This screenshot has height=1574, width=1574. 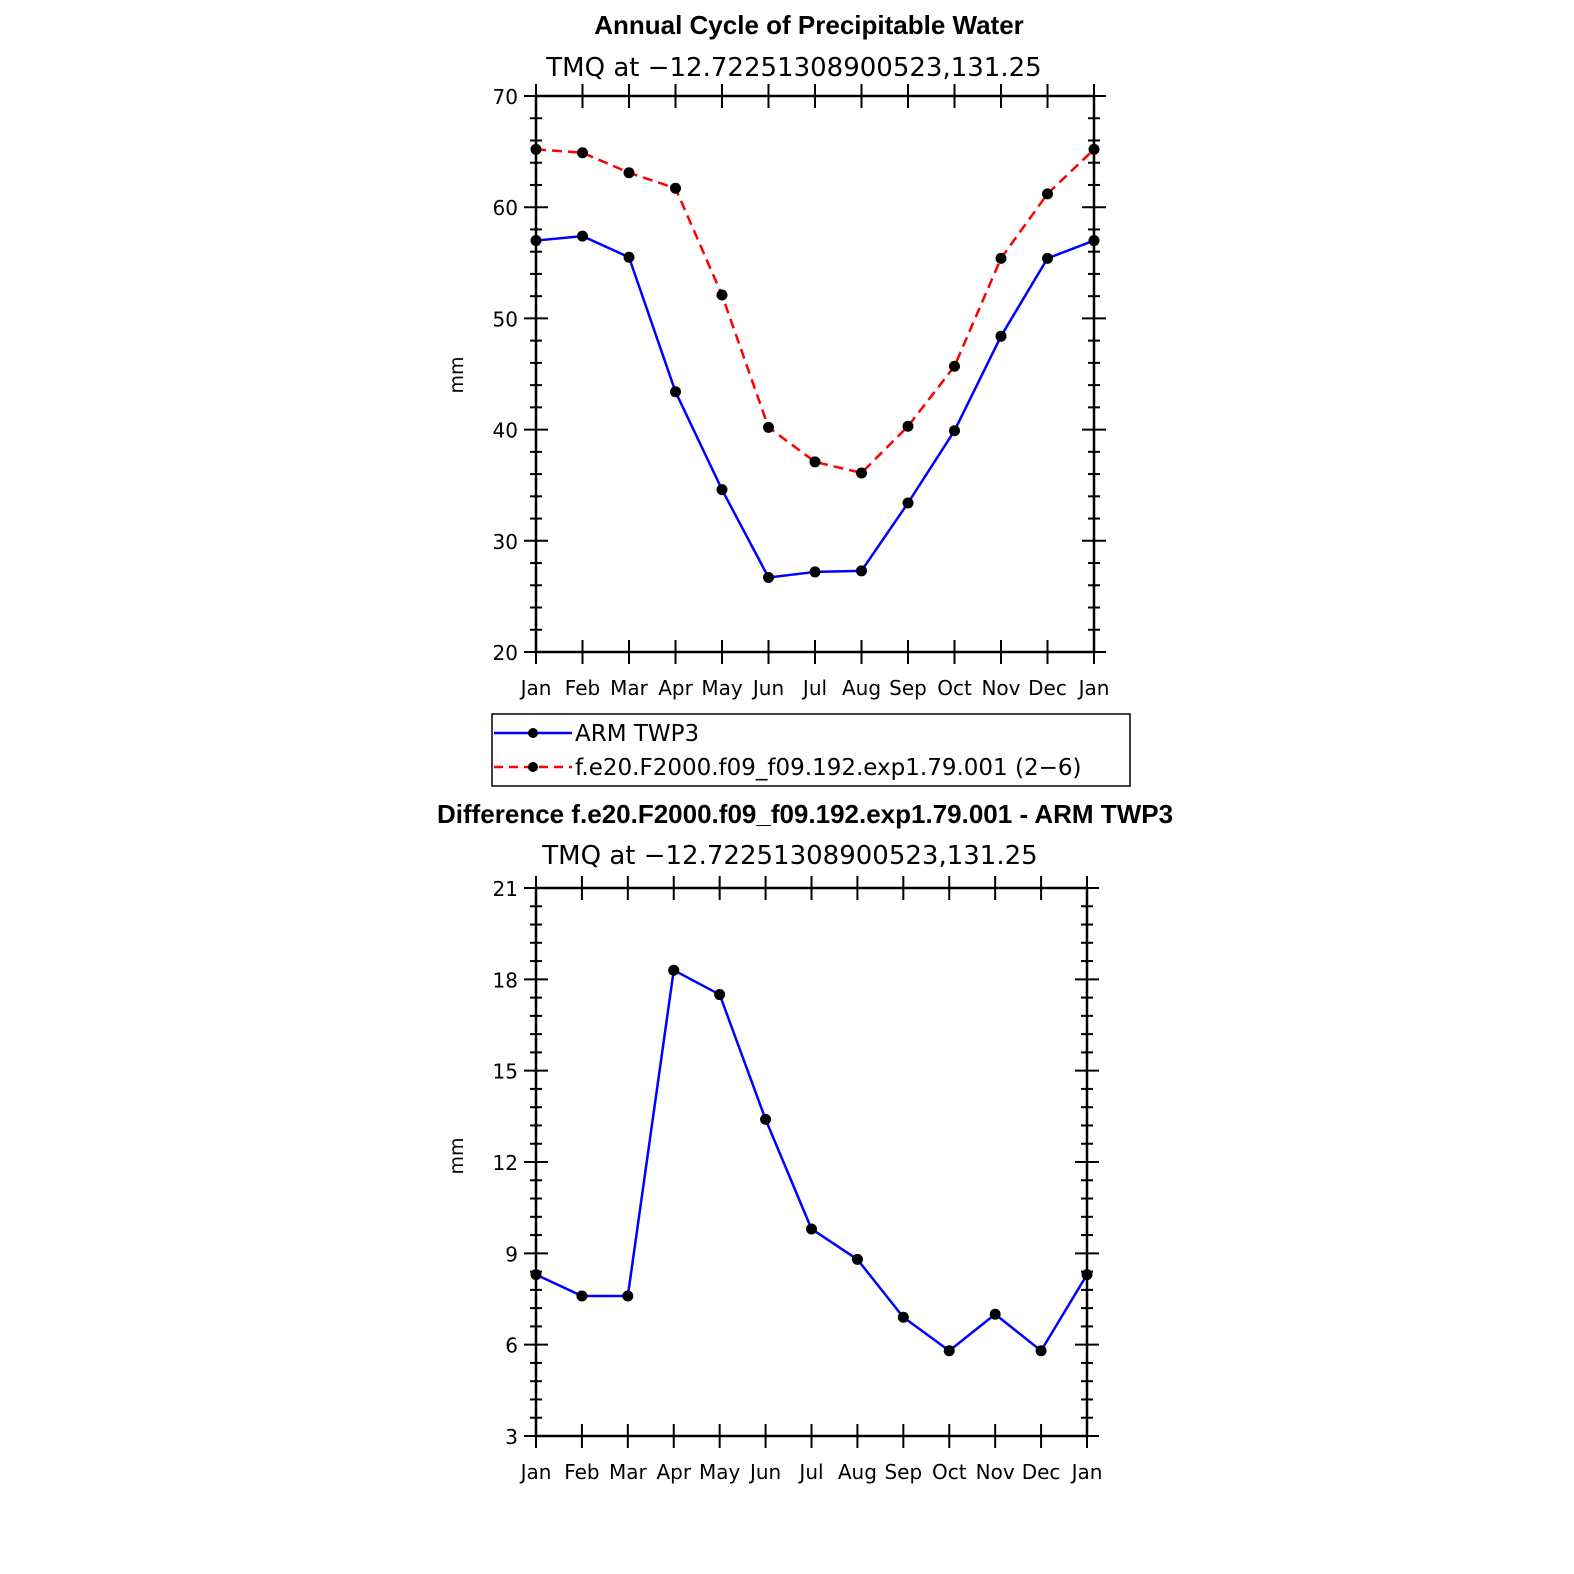 I want to click on legend-marker-model, so click(x=533, y=767).